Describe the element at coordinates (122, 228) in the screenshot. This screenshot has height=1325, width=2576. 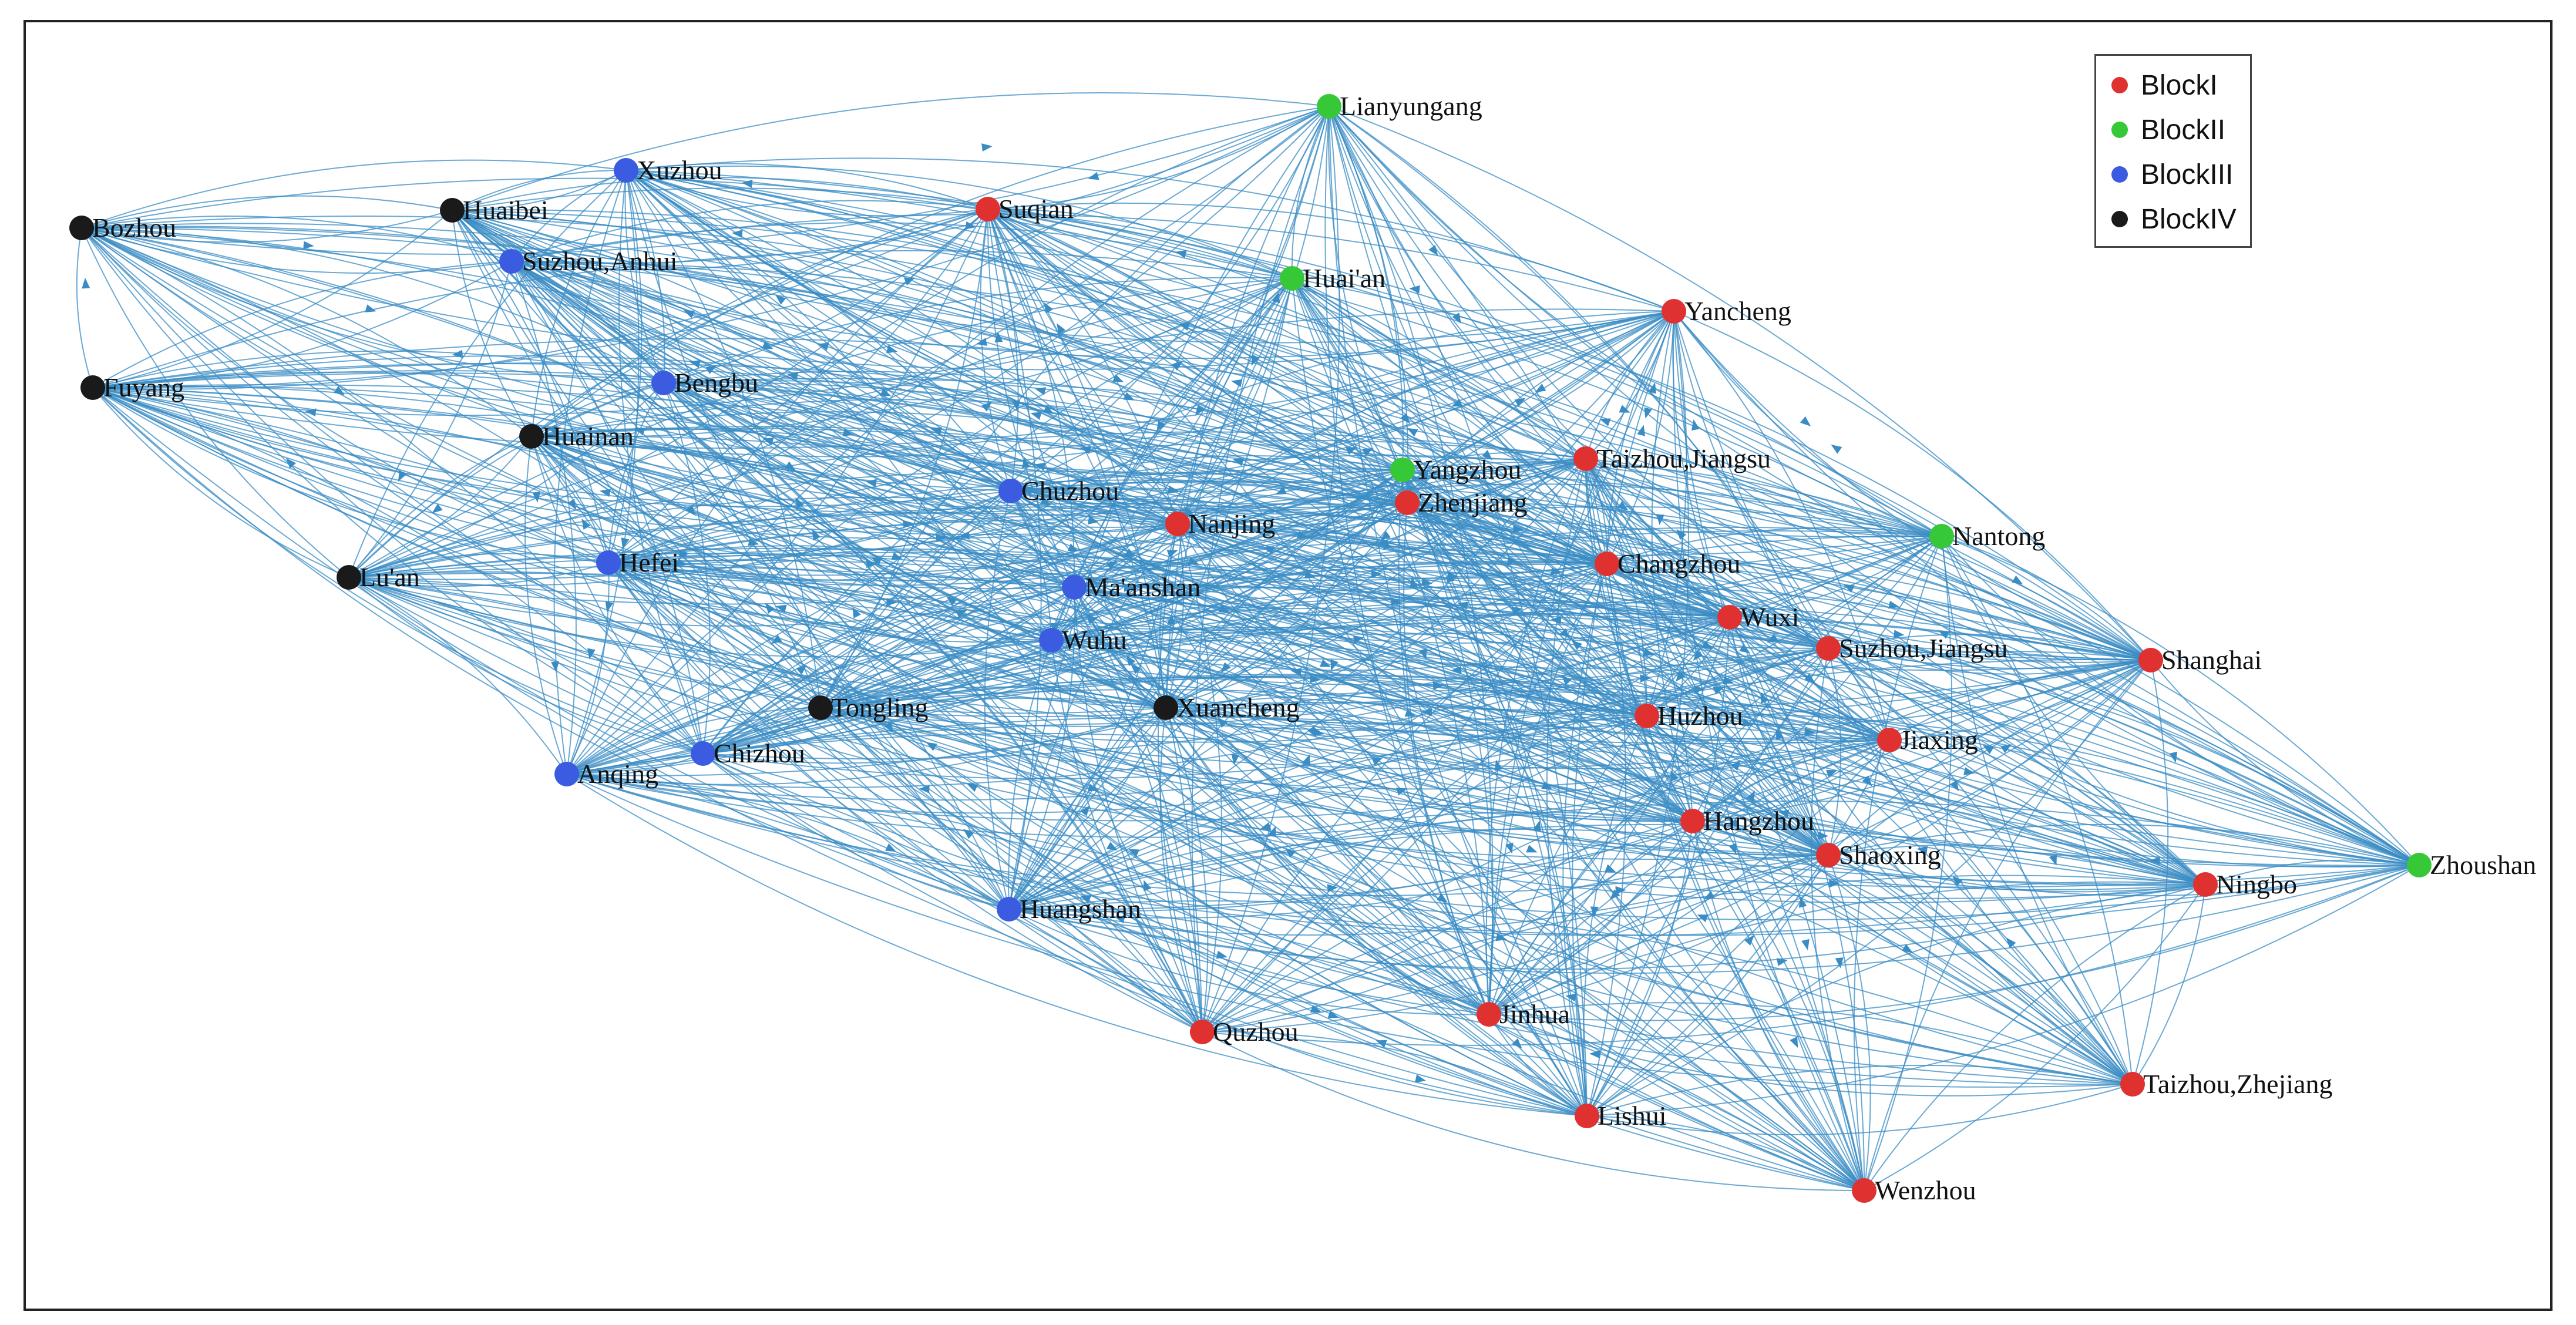
I see `network-node: Bozhou` at that location.